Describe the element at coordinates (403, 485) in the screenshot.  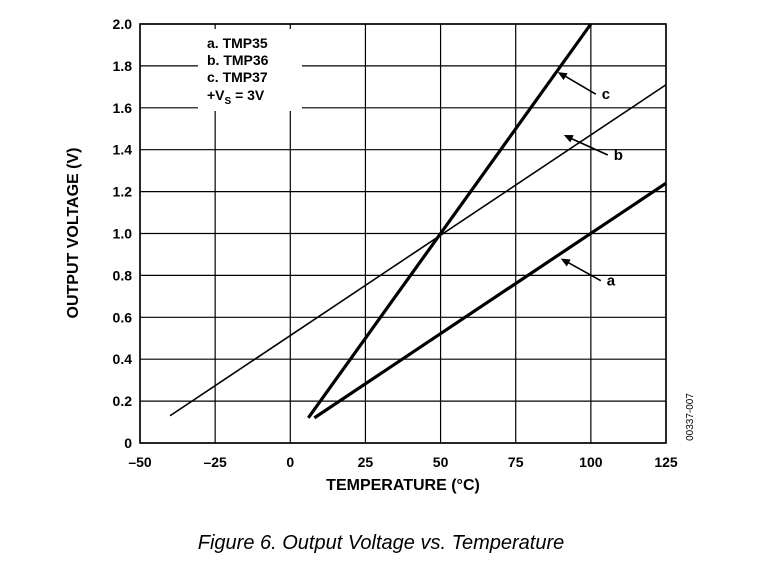
I see `x-axis-title: TEMPERATURE (°C)` at that location.